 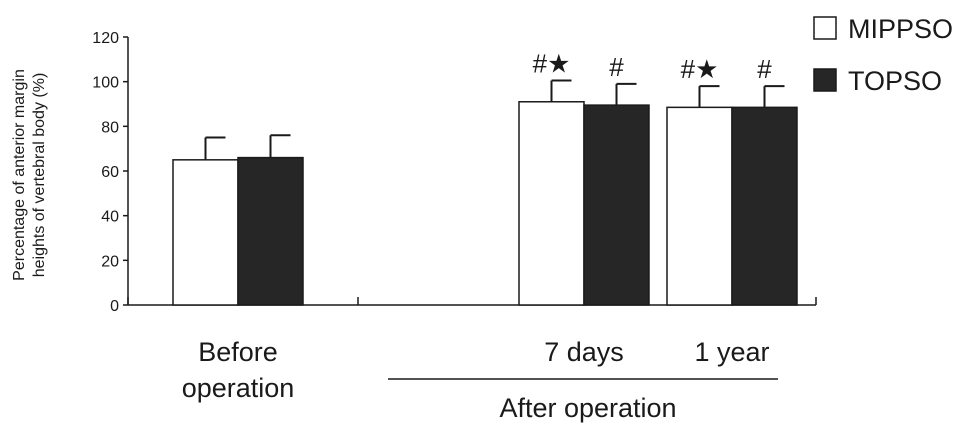 What do you see at coordinates (105, 38) in the screenshot?
I see `y-tick-label: 120` at bounding box center [105, 38].